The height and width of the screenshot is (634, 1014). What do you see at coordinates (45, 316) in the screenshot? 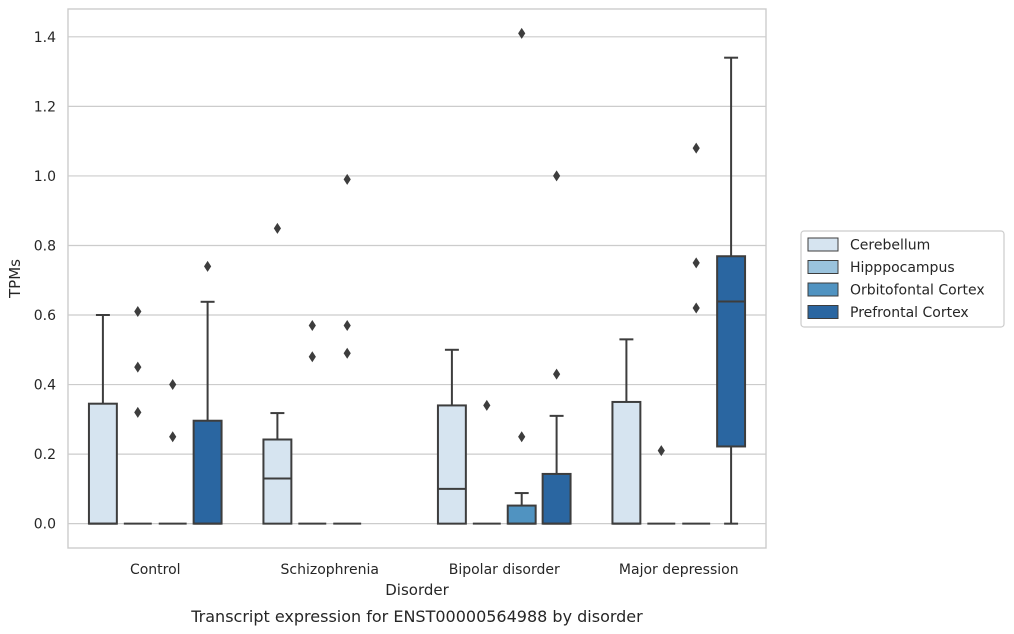
I see `y-tick-label: 0.6` at bounding box center [45, 316].